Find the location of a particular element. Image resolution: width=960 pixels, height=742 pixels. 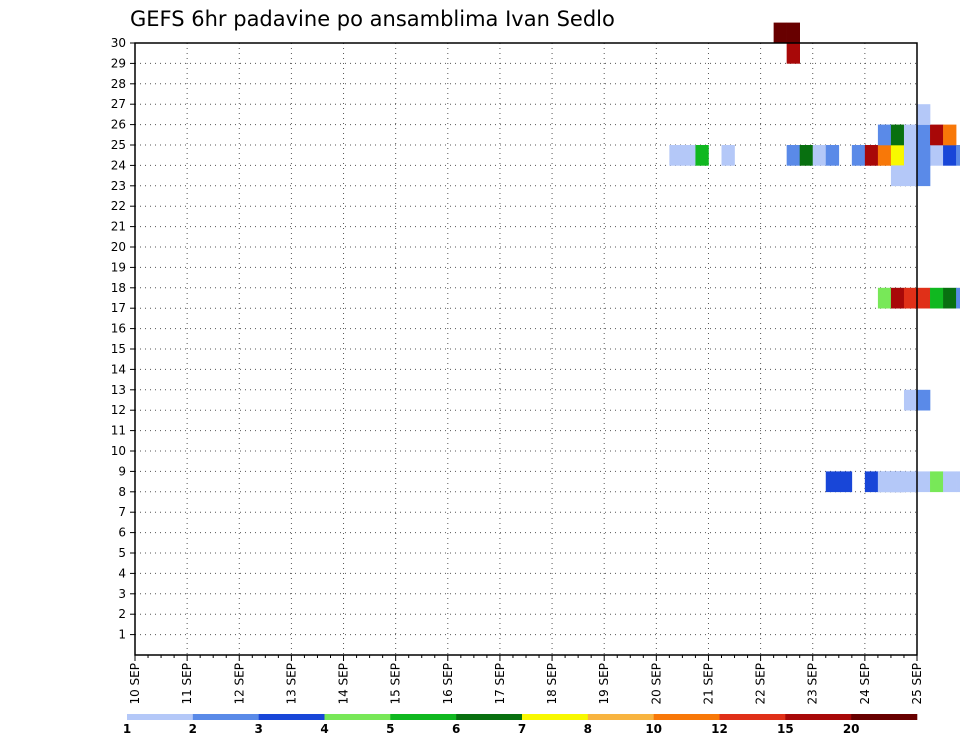

y-tick-label: 10 is located at coordinates (118, 451).